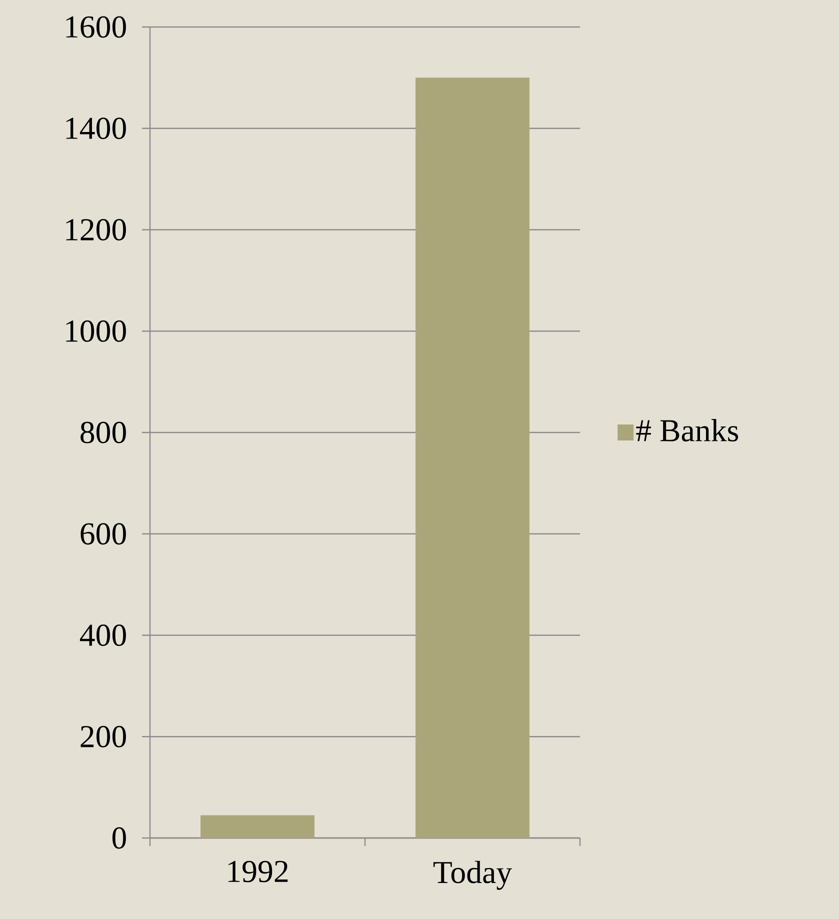 The width and height of the screenshot is (839, 919). I want to click on y-tick-label: 1600, so click(96, 27).